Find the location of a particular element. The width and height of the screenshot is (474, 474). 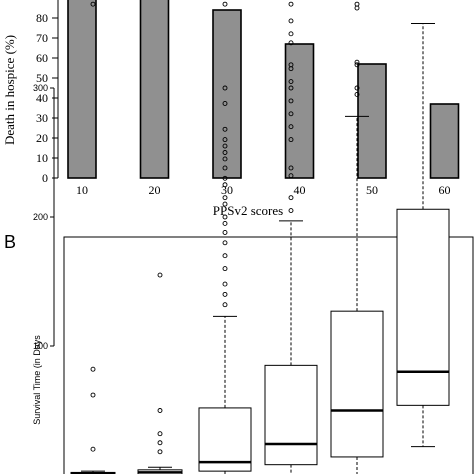

bar-chart-y-tick-label: 10 is located at coordinates (42, 158).